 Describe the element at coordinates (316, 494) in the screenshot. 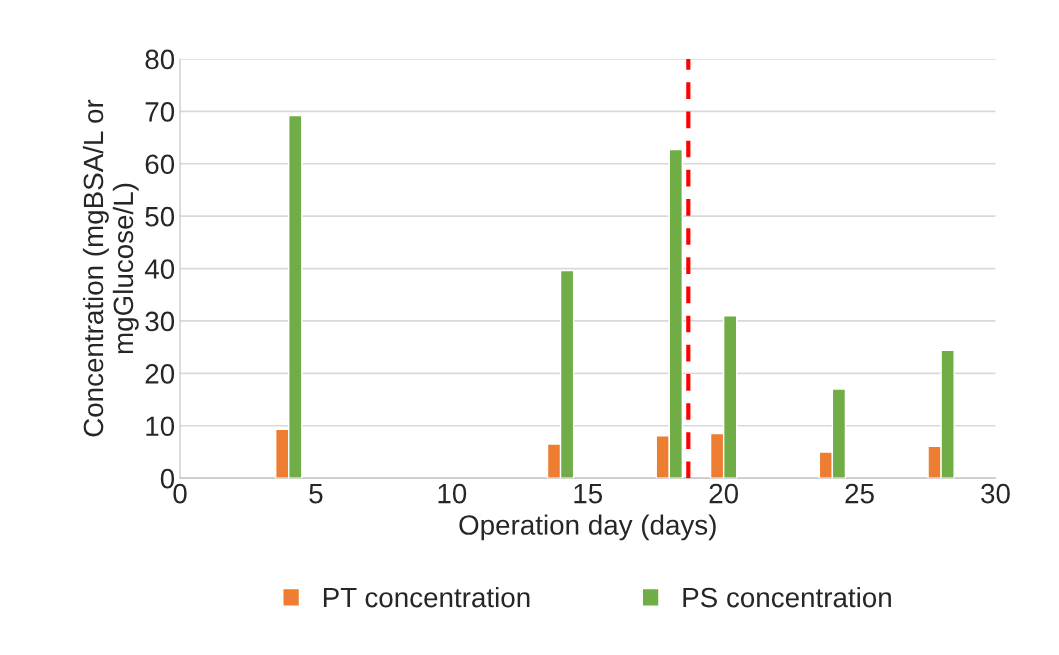

I see `x-tick-label: 5` at that location.